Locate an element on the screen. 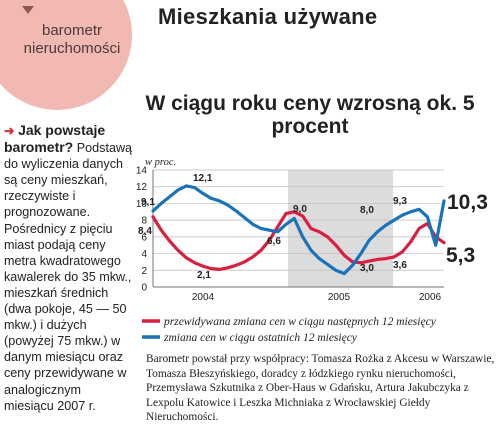  page-title: Mieszkania używane is located at coordinates (268, 16).